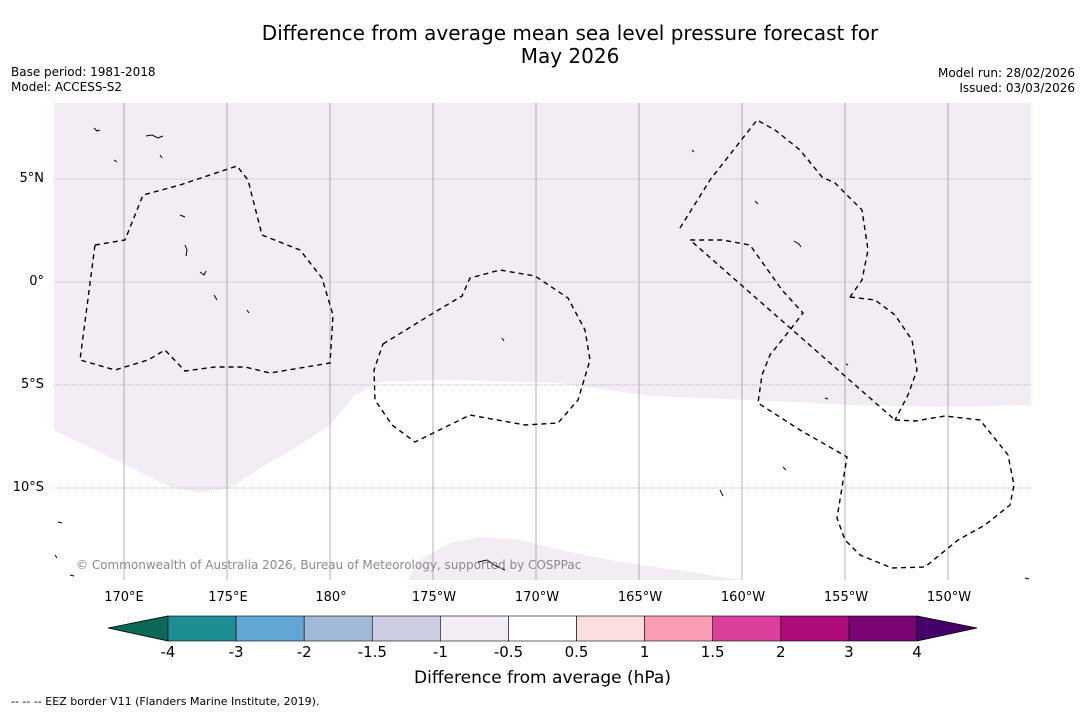 Image resolution: width=1085 pixels, height=713 pixels. I want to click on title-line-2: May 2026, so click(570, 56).